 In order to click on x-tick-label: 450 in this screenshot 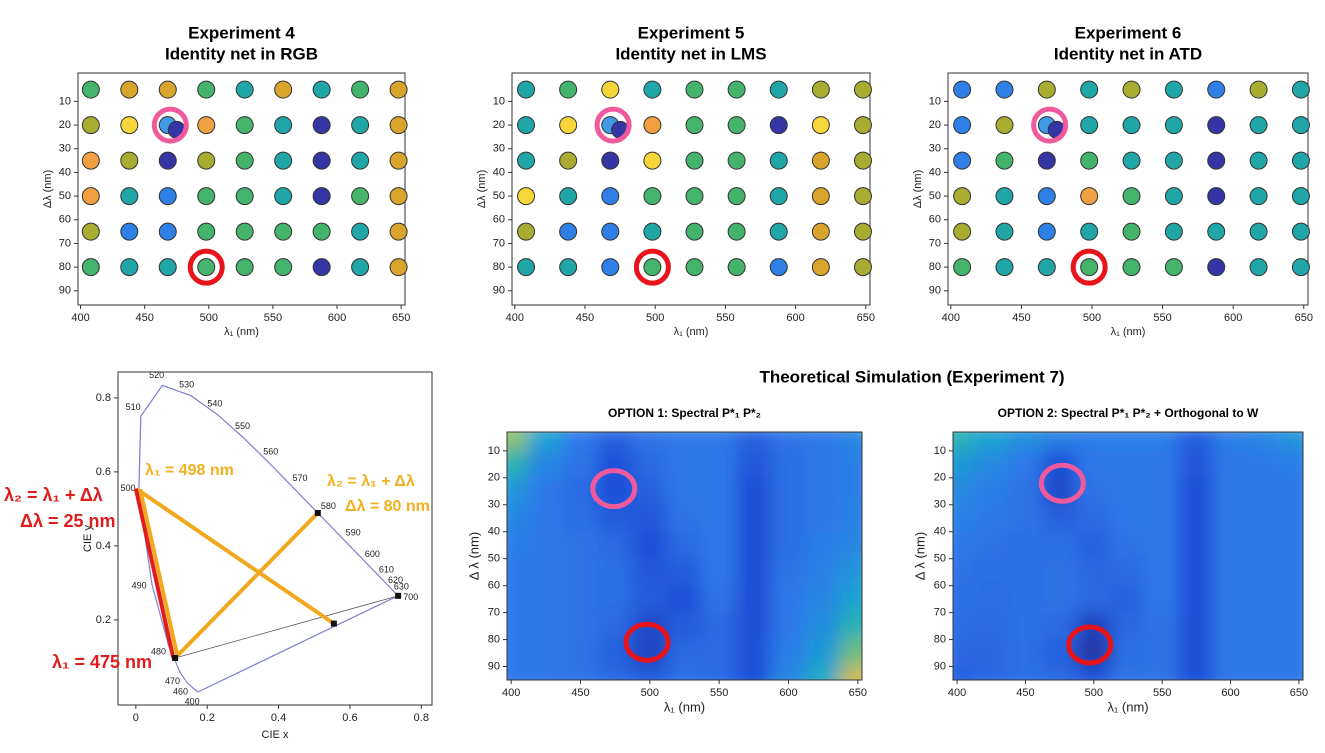, I will do `click(1021, 318)`.